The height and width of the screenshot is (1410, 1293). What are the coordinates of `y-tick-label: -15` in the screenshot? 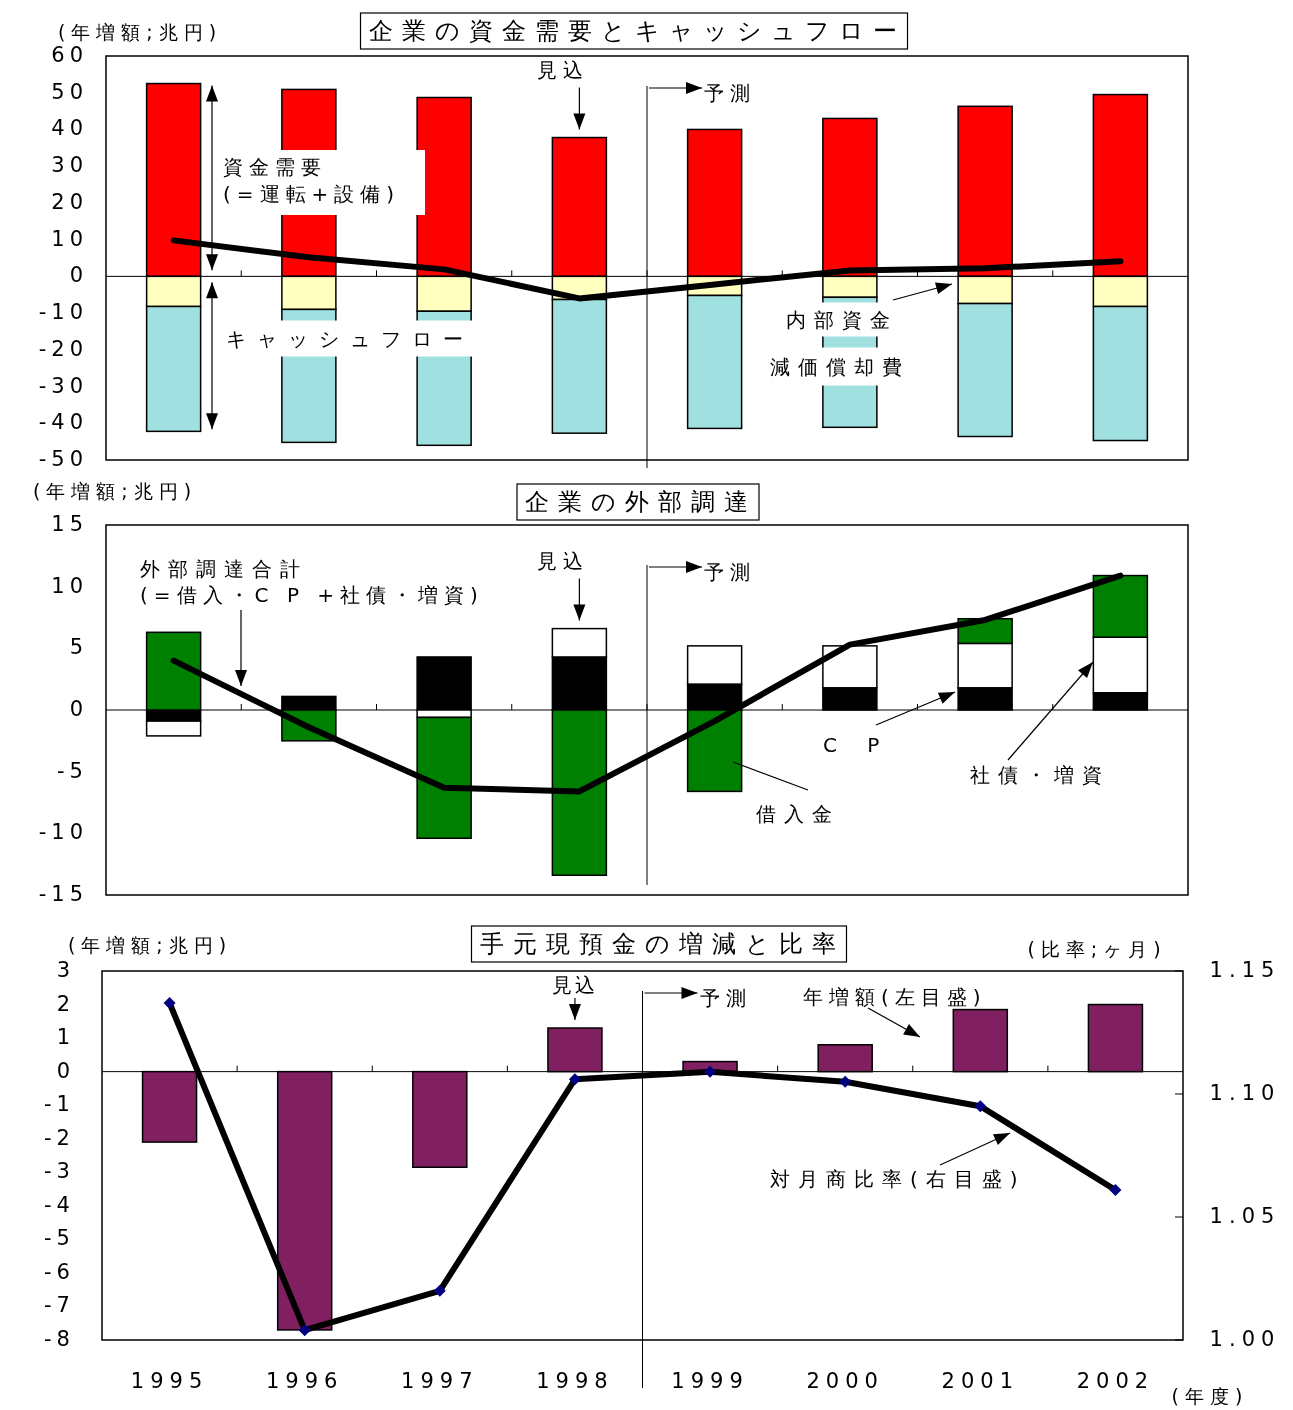 It's located at (63, 894).